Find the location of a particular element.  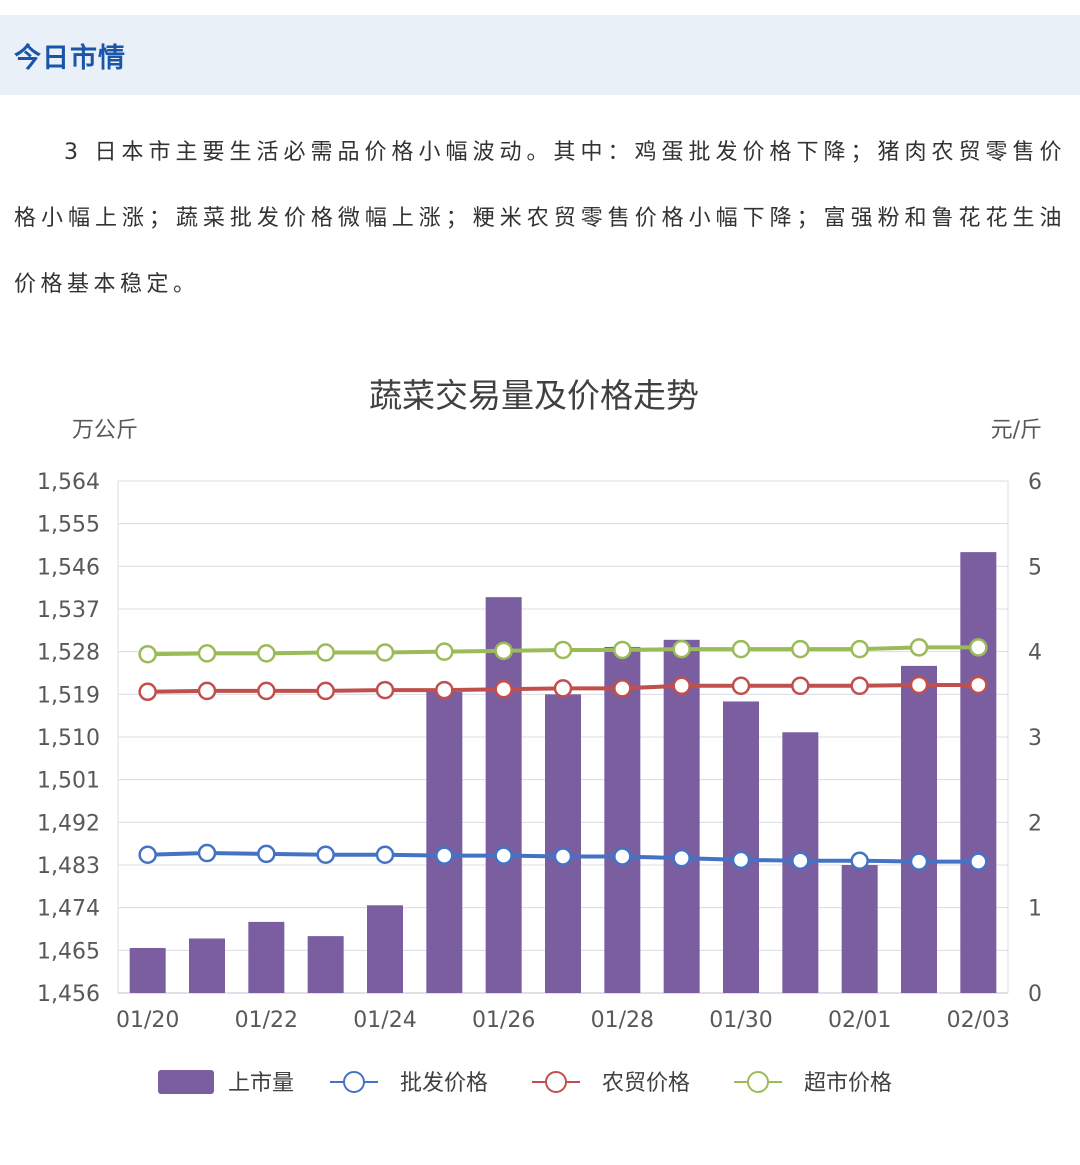

legend-label-bar: 上市量 is located at coordinates (261, 1083).